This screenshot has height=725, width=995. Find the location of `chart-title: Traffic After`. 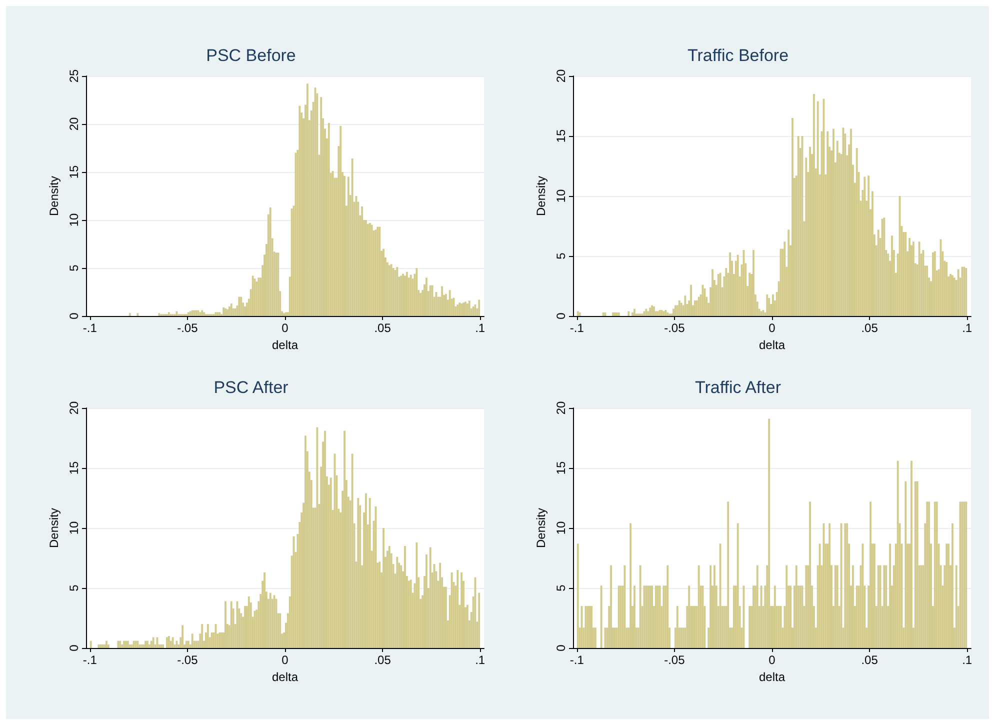

chart-title: Traffic After is located at coordinates (738, 387).